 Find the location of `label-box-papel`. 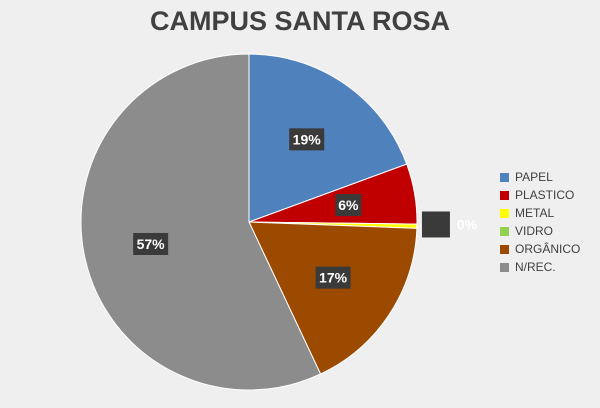

label-box-papel is located at coordinates (307, 139).